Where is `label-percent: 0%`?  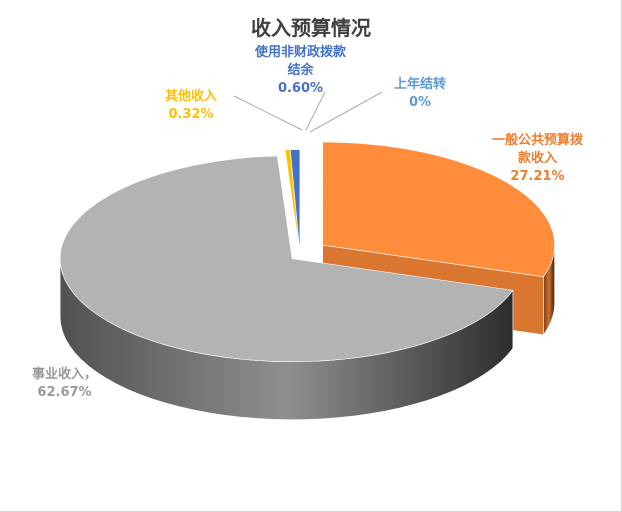 label-percent: 0% is located at coordinates (420, 102).